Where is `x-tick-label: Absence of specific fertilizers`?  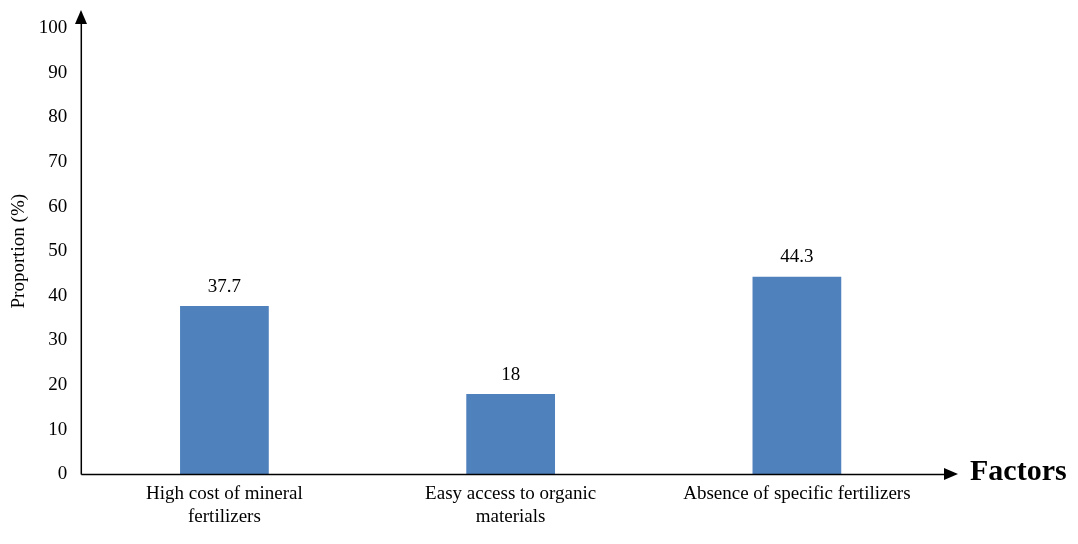 x-tick-label: Absence of specific fertilizers is located at coordinates (797, 492).